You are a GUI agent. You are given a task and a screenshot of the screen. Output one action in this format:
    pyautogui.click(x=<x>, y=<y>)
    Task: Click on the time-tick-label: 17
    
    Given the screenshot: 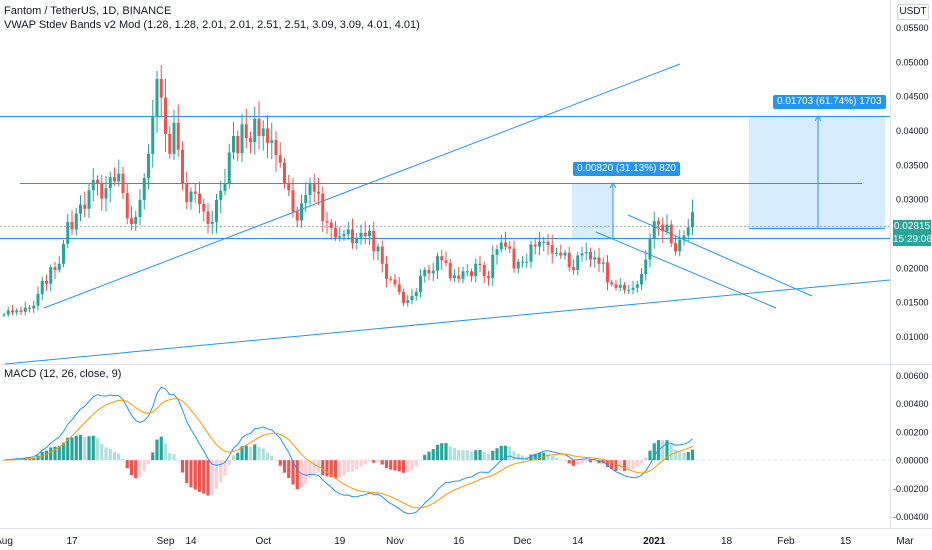 What is the action you would take?
    pyautogui.click(x=72, y=541)
    